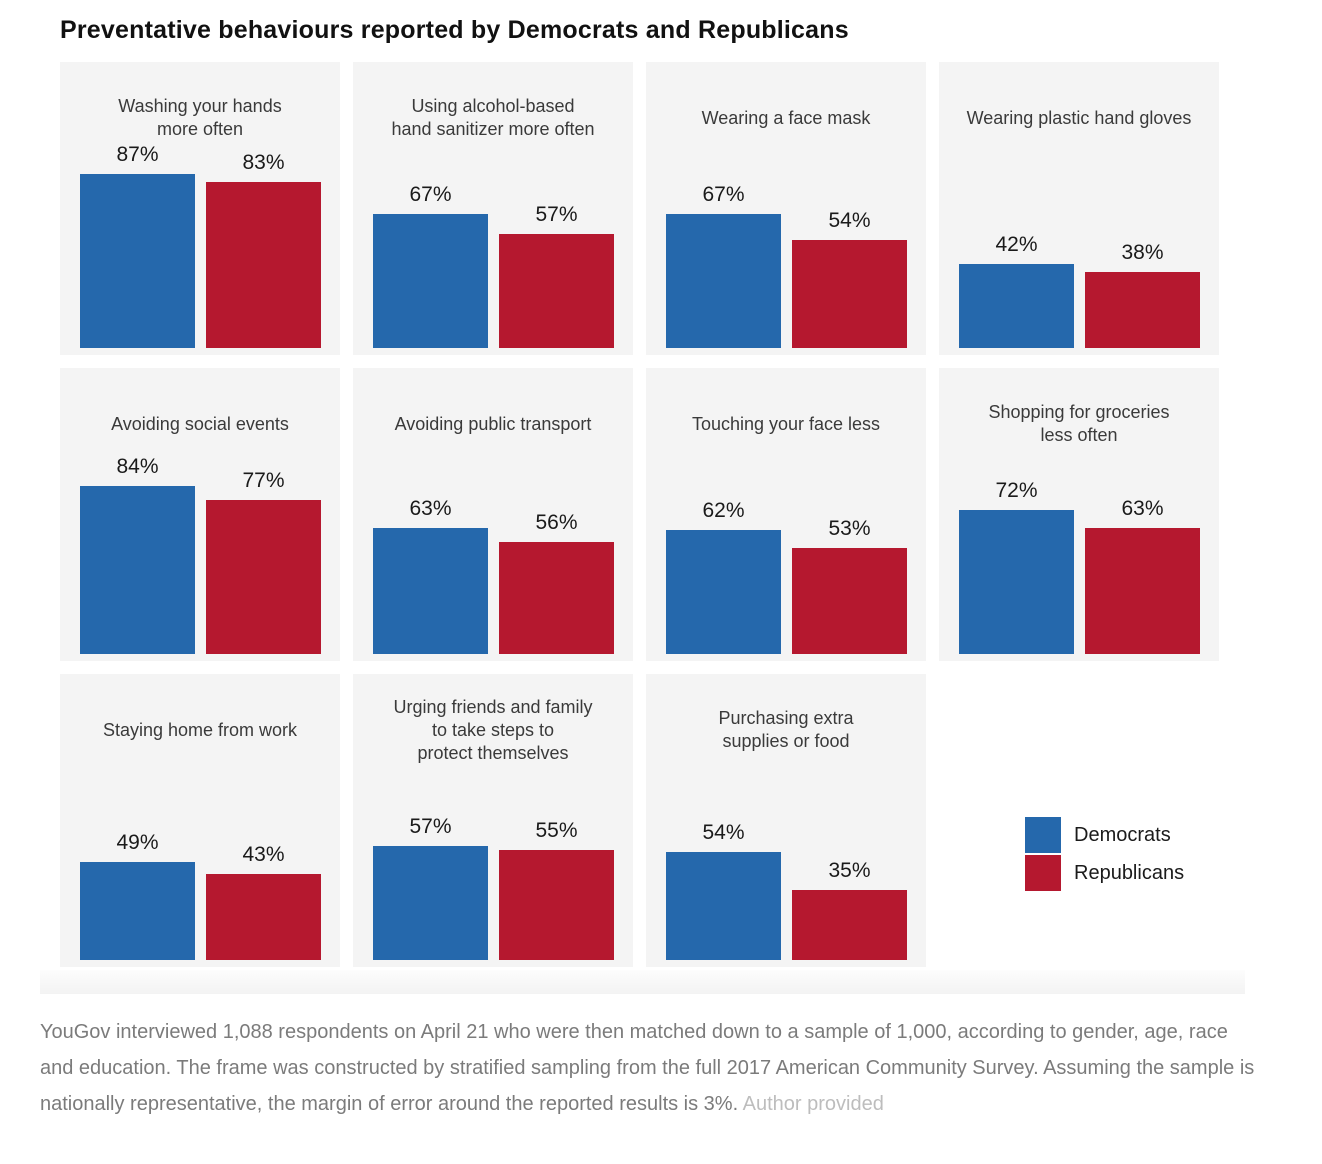  Describe the element at coordinates (786, 820) in the screenshot. I see `chart-panel: Purchasing extra supplies or food 54% 35%` at that location.